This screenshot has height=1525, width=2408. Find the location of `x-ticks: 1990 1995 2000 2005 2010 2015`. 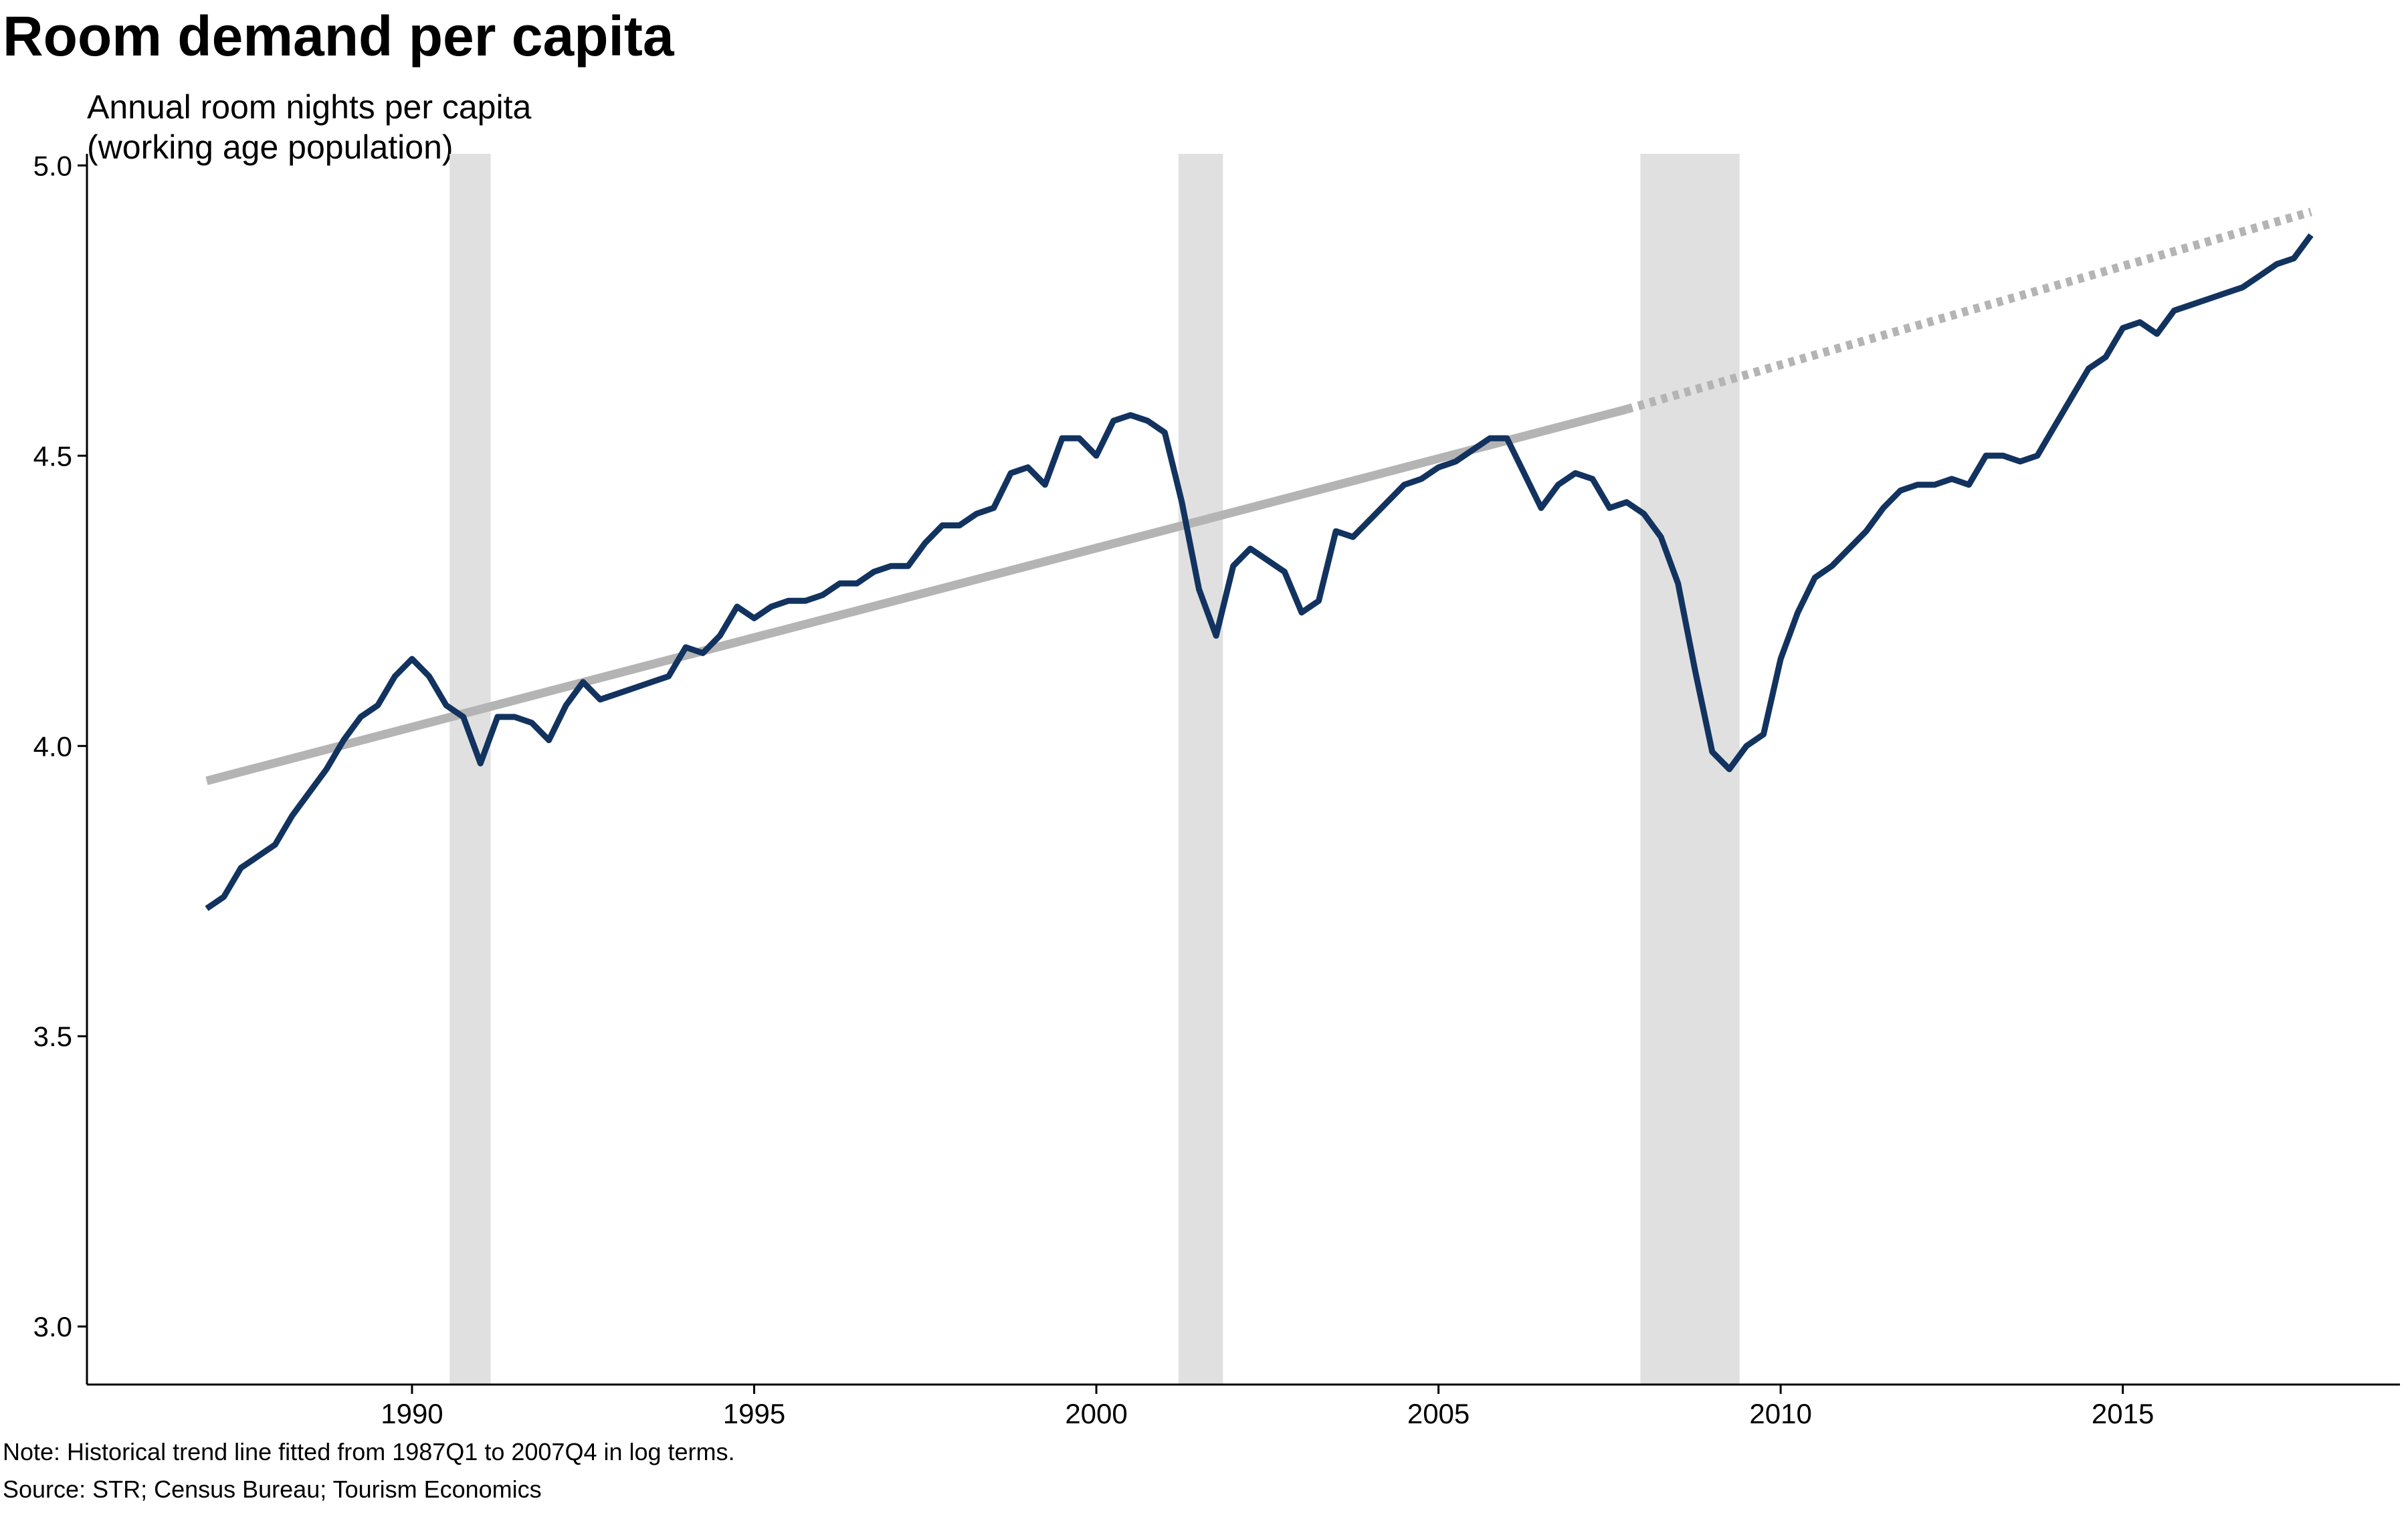

x-ticks: 1990 1995 2000 2005 2010 2015 is located at coordinates (1267, 1407).